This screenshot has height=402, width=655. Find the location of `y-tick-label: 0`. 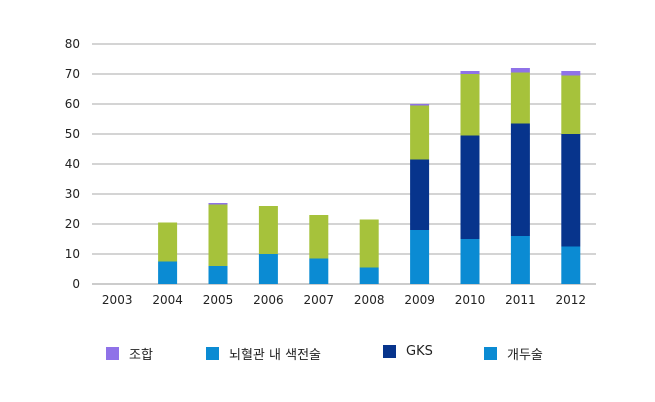

y-tick-label: 0 is located at coordinates (76, 284).